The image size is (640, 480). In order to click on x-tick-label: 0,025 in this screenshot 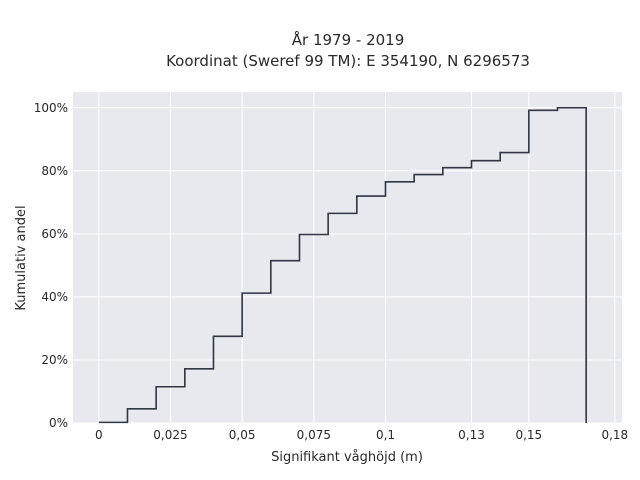, I will do `click(170, 435)`.